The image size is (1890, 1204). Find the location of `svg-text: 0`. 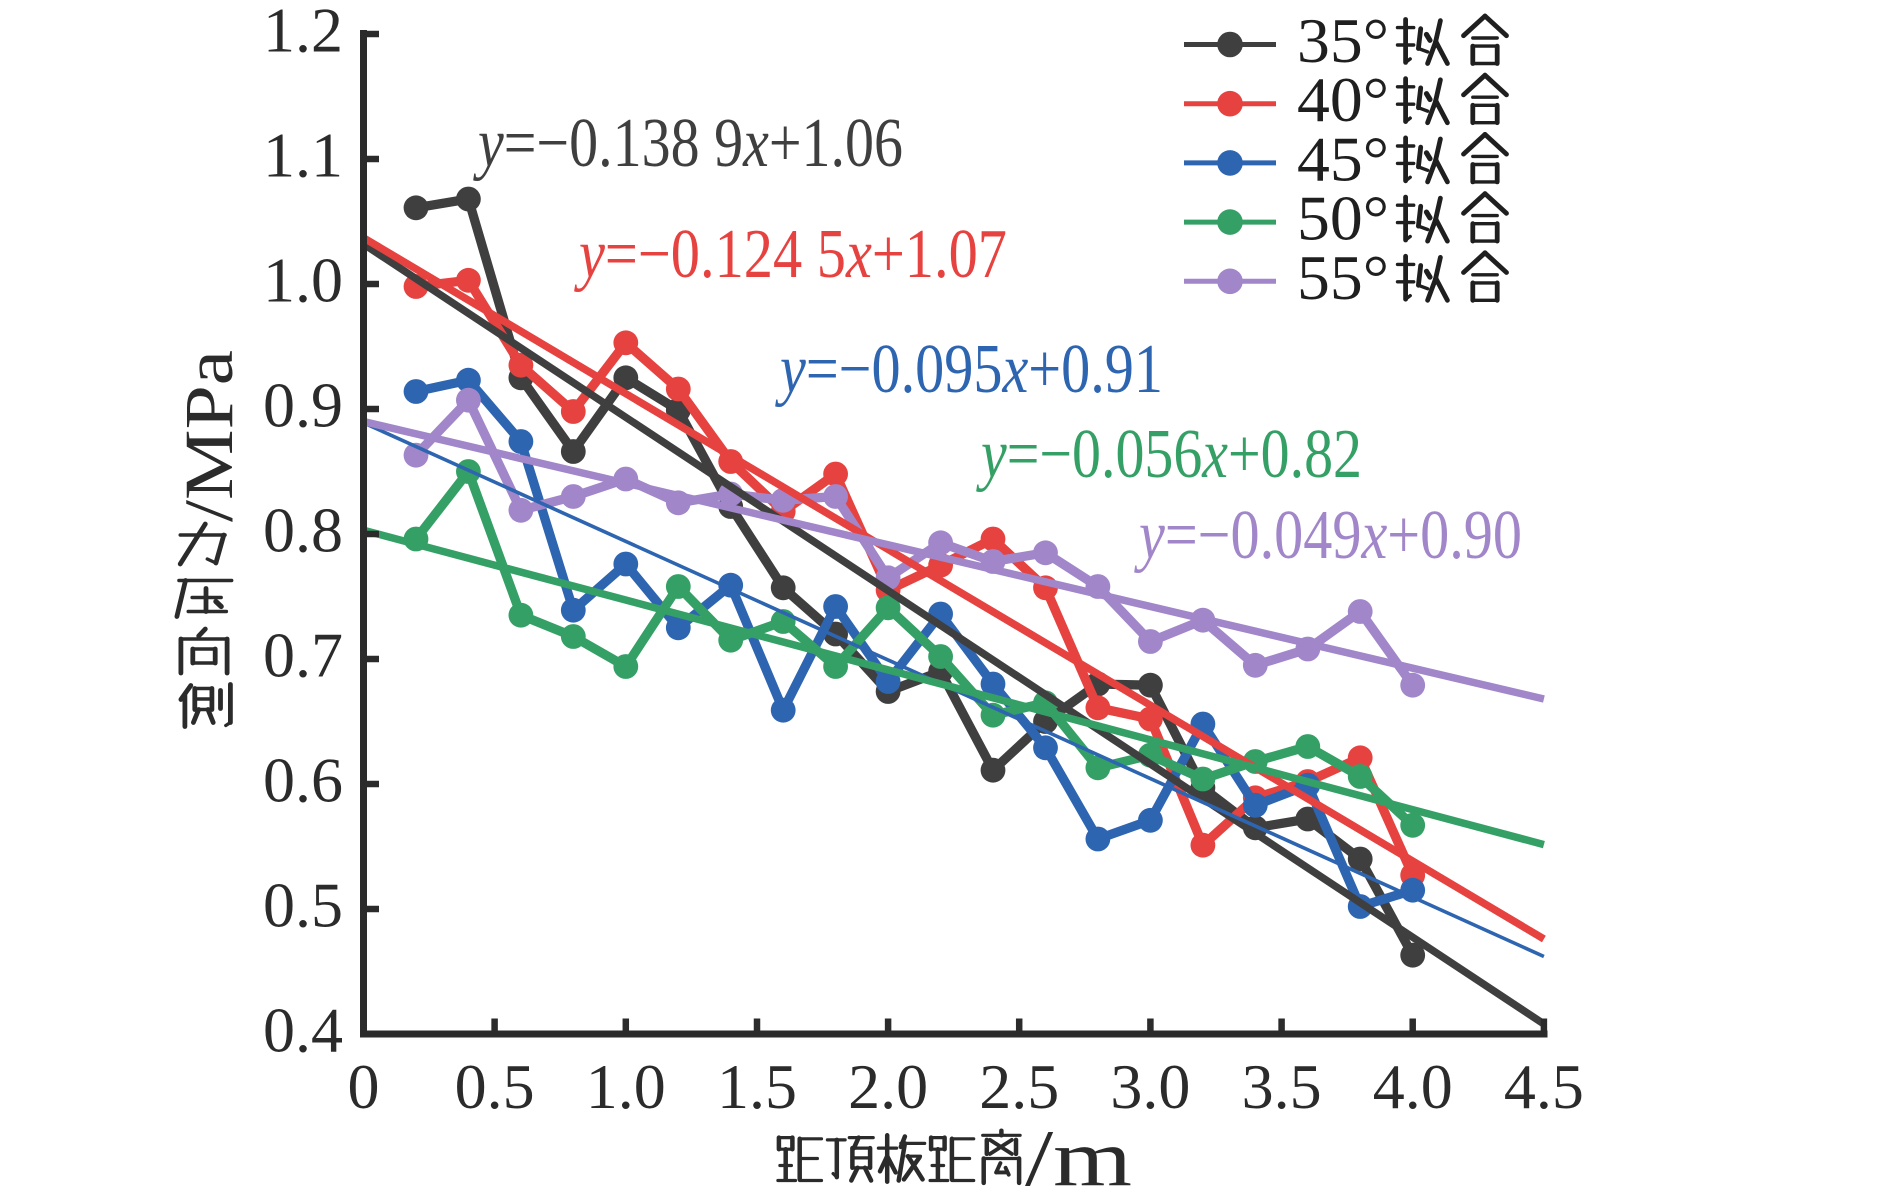

svg-text: 0 is located at coordinates (364, 1086).